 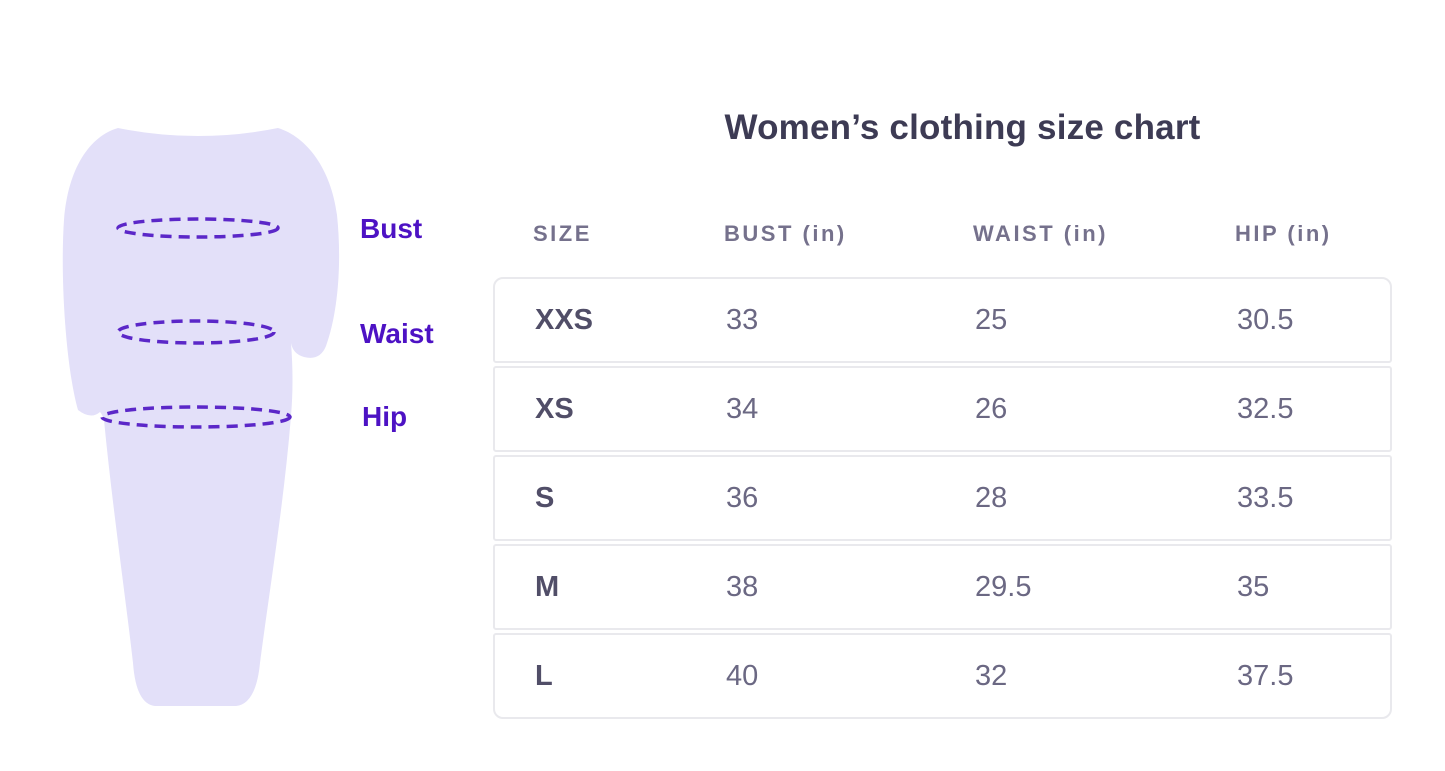 I want to click on cell-bust: 34, so click(x=742, y=408).